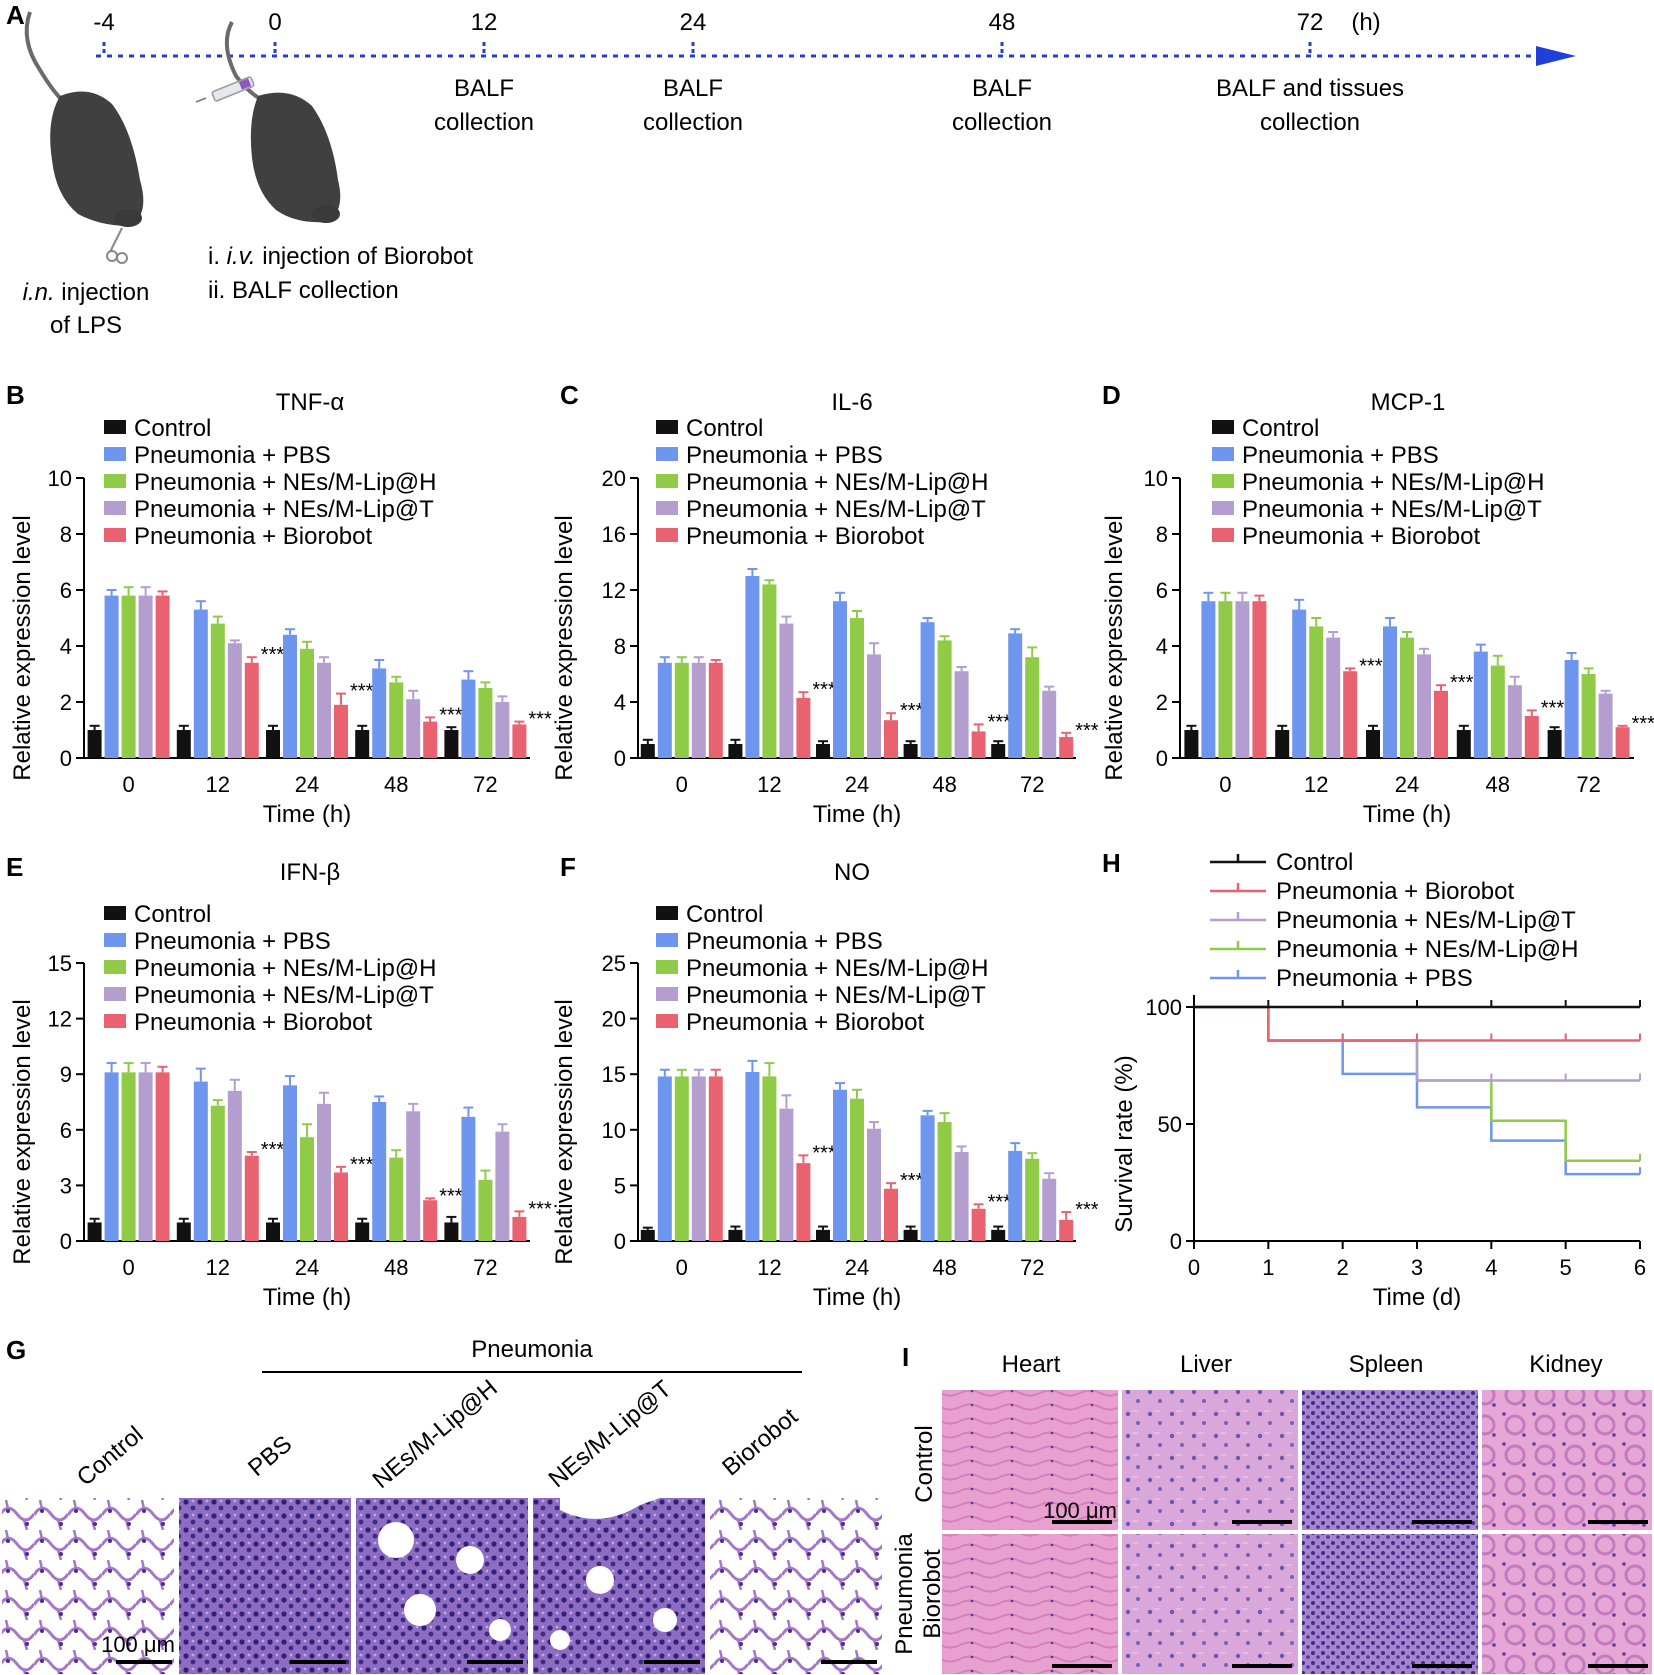 This screenshot has width=1654, height=1675. I want to click on organ-label: Liver, so click(1206, 1364).